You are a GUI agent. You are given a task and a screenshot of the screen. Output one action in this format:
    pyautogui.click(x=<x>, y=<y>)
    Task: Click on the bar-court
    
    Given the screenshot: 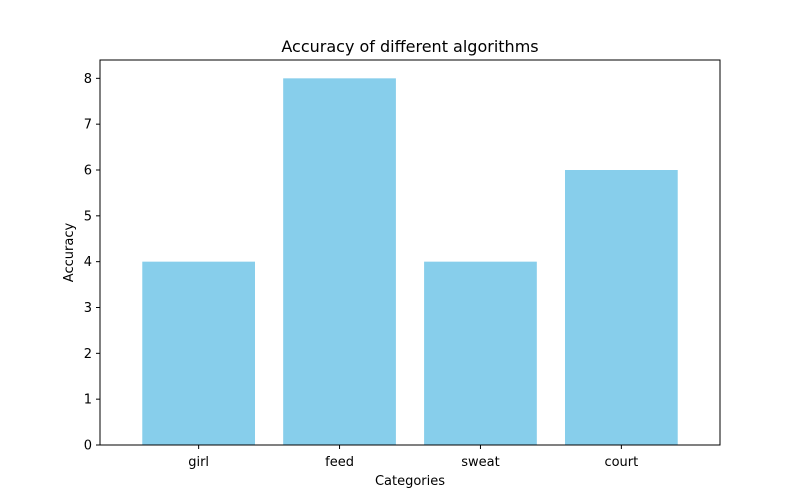 What is the action you would take?
    pyautogui.click(x=621, y=307)
    